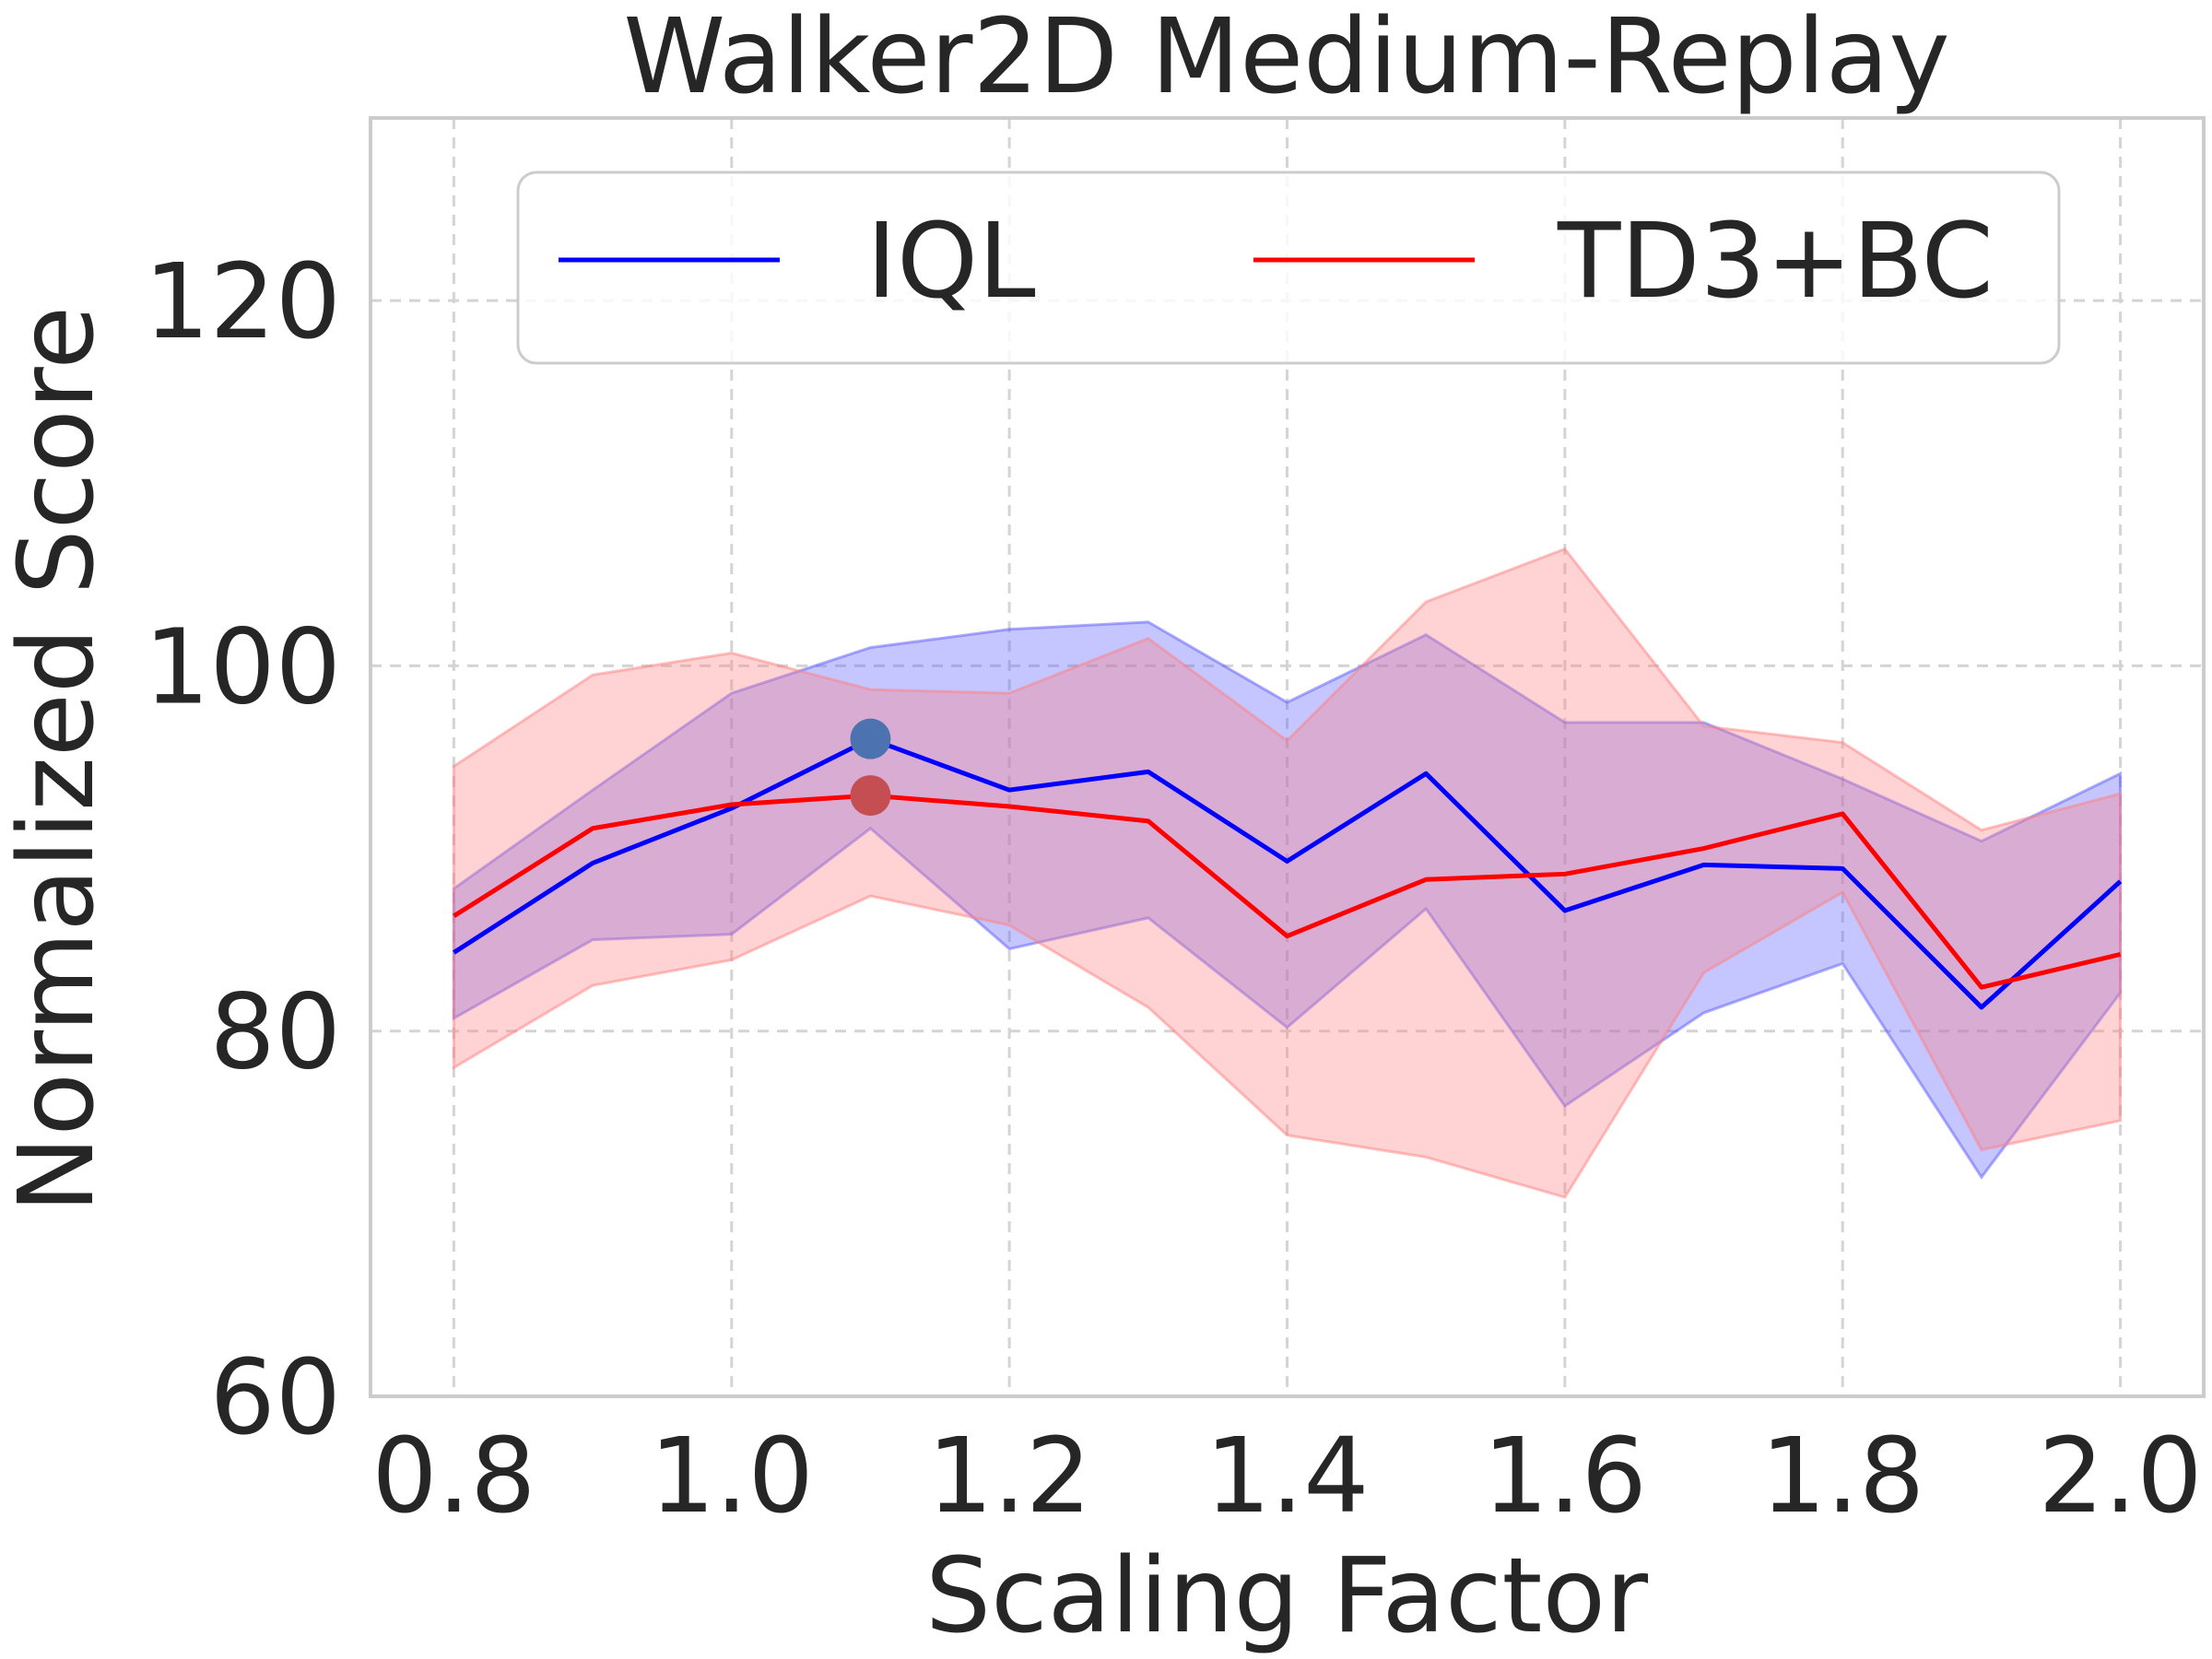  I want to click on x-tick-label-5: 1.8, so click(1842, 1476).